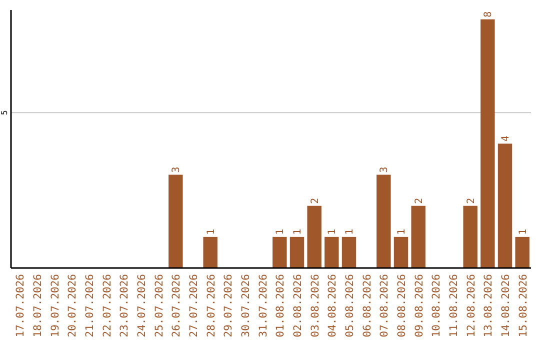  What do you see at coordinates (315, 306) in the screenshot?
I see `x-tick-label: 03.08.2026` at bounding box center [315, 306].